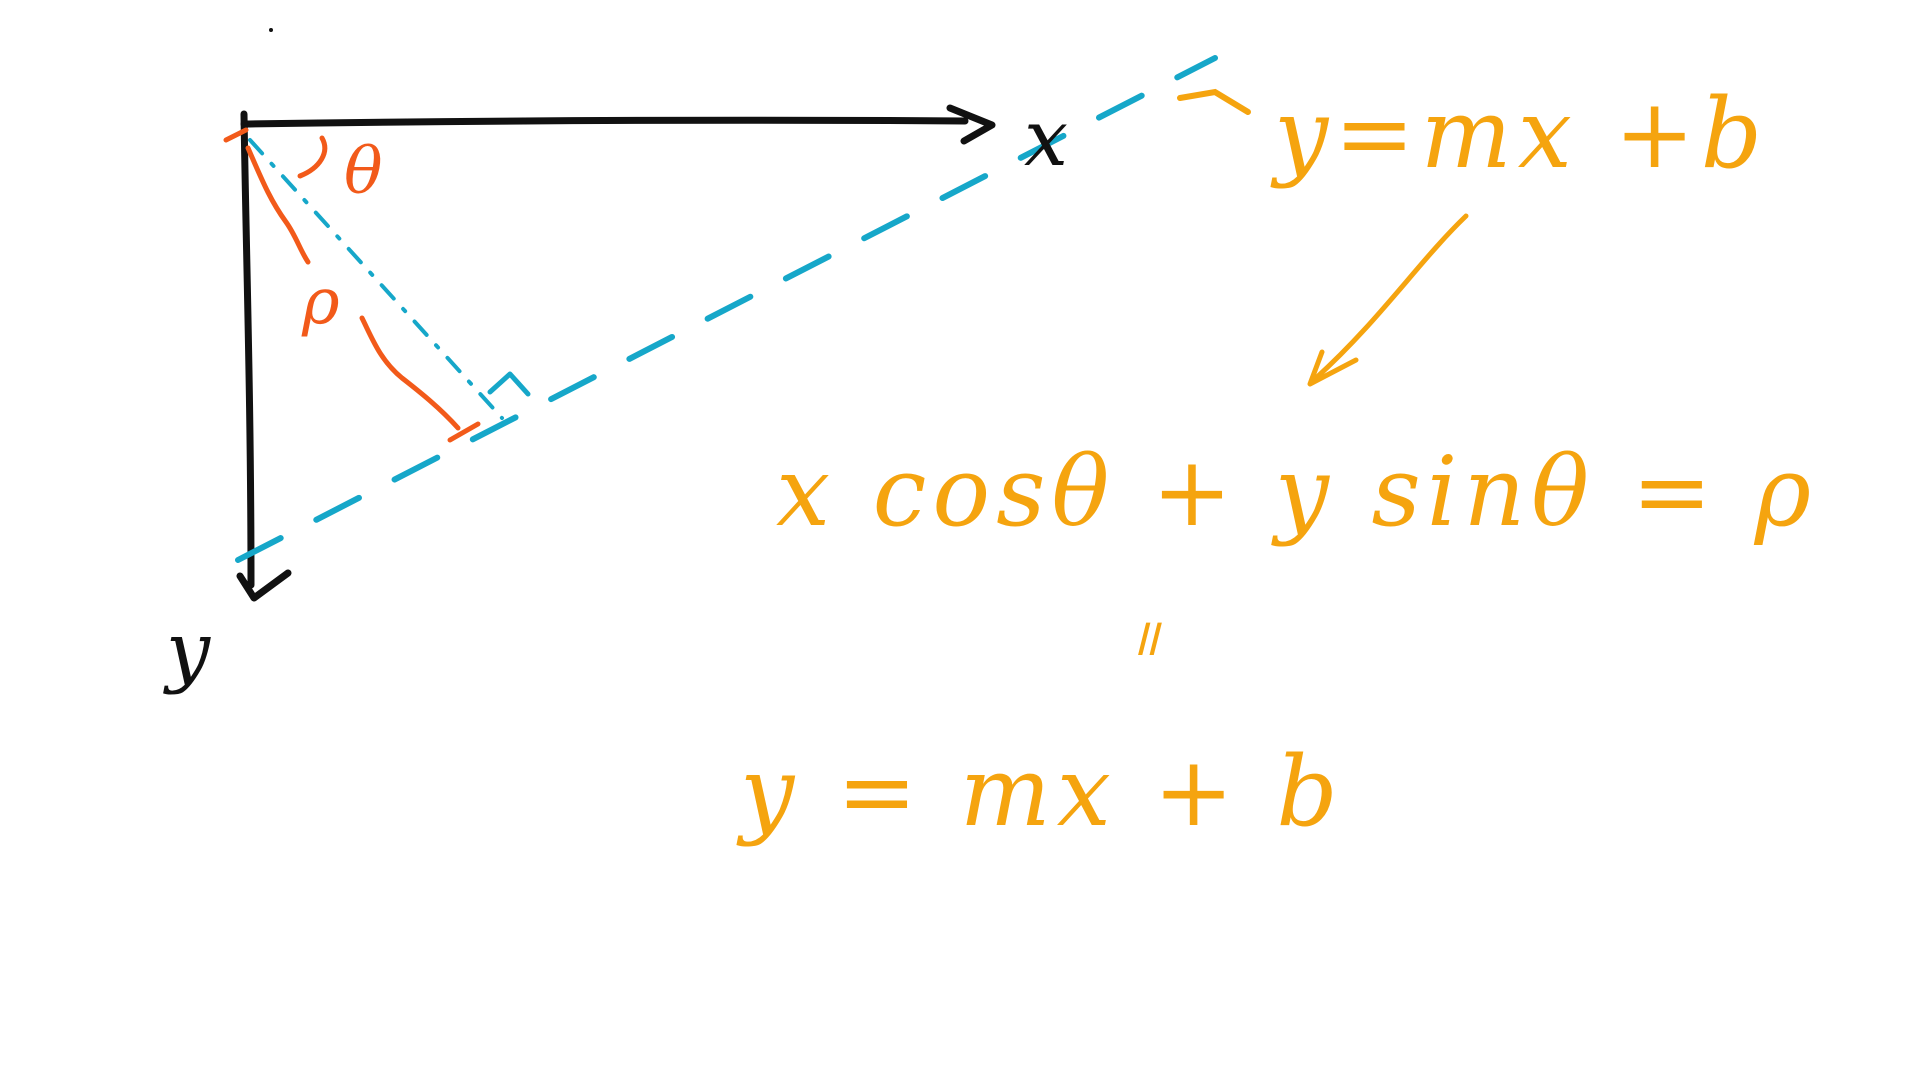 The image size is (1920, 1080). What do you see at coordinates (1214, 101) in the screenshot?
I see `dashed-line-arrow-end` at bounding box center [1214, 101].